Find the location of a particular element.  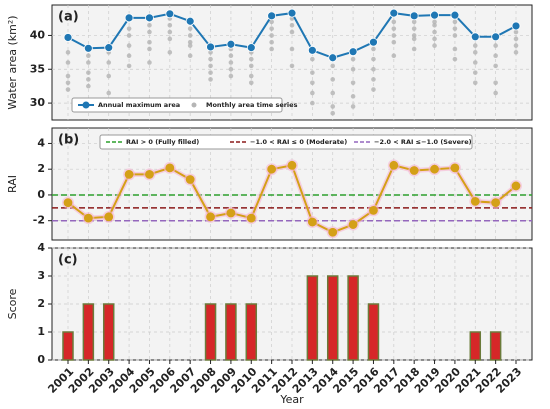

y-axis-label: Score is located at coordinates (12, 303).